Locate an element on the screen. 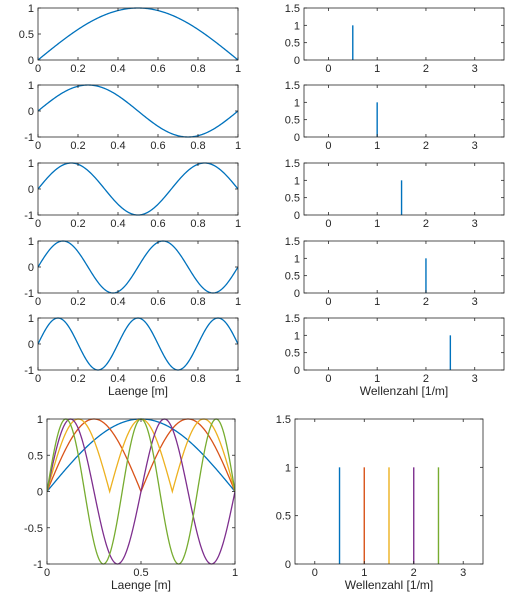 The height and width of the screenshot is (602, 529). chart-L4: 0 0.2 0.4 0.6 0.8 1-101 is located at coordinates (132, 272).